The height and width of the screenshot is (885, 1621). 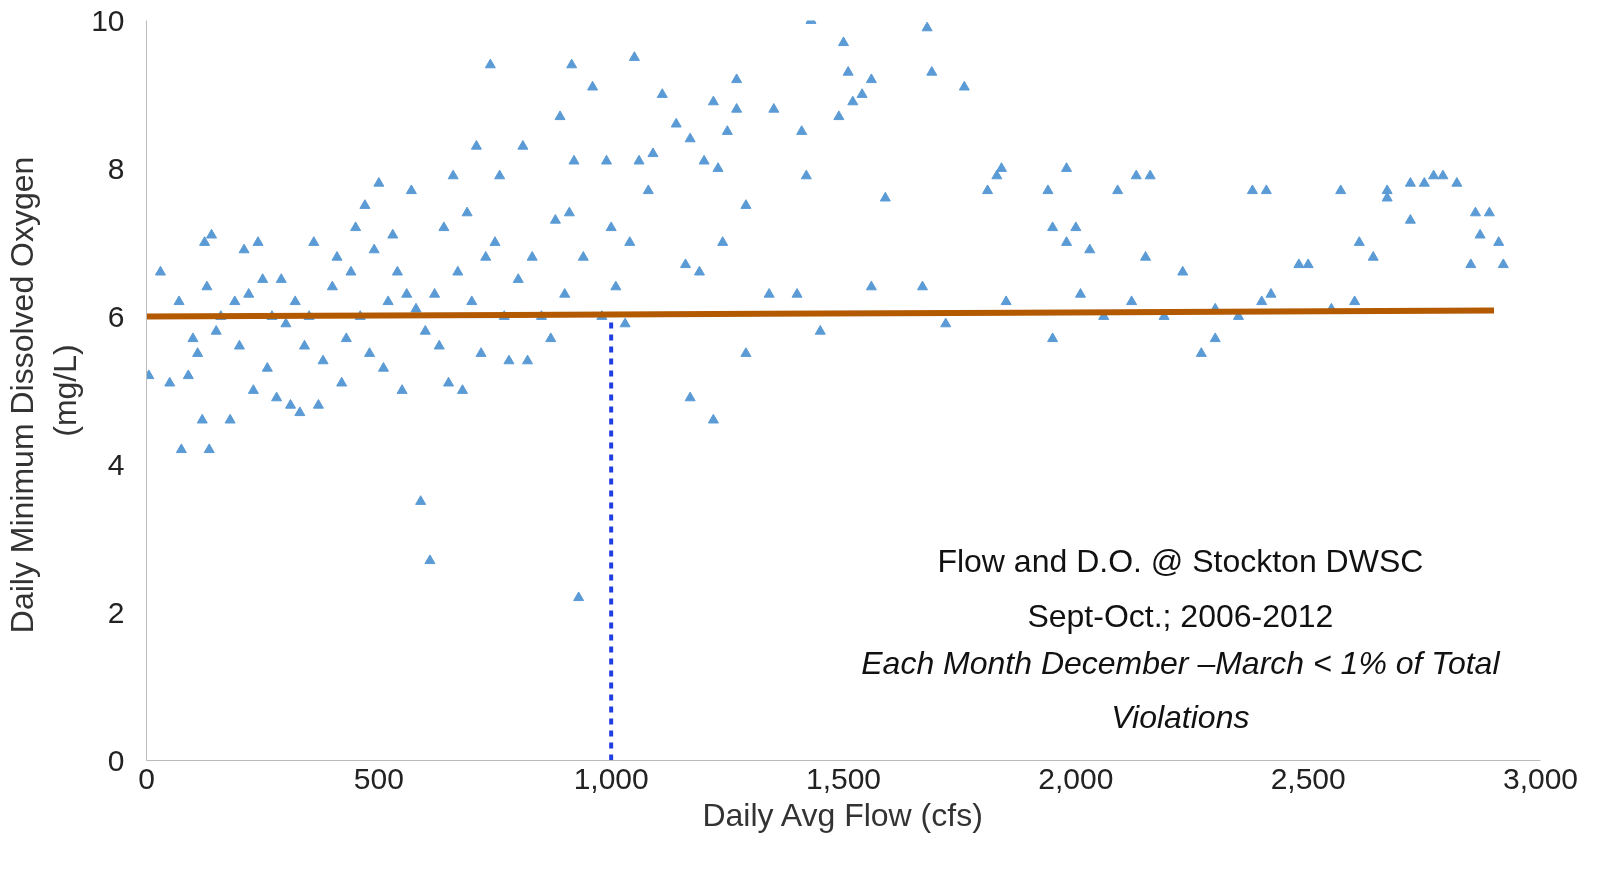 I want to click on y-tick-label: 2, so click(x=116, y=612).